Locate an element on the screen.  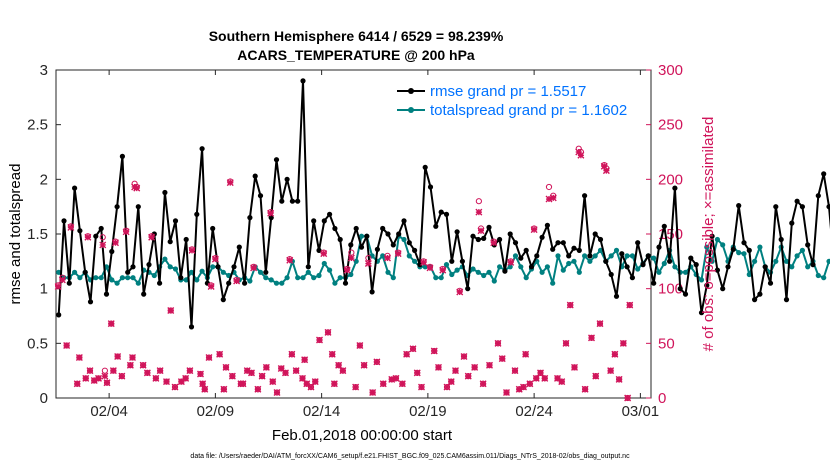
y-tick-label-right: 300 is located at coordinates (670, 70).